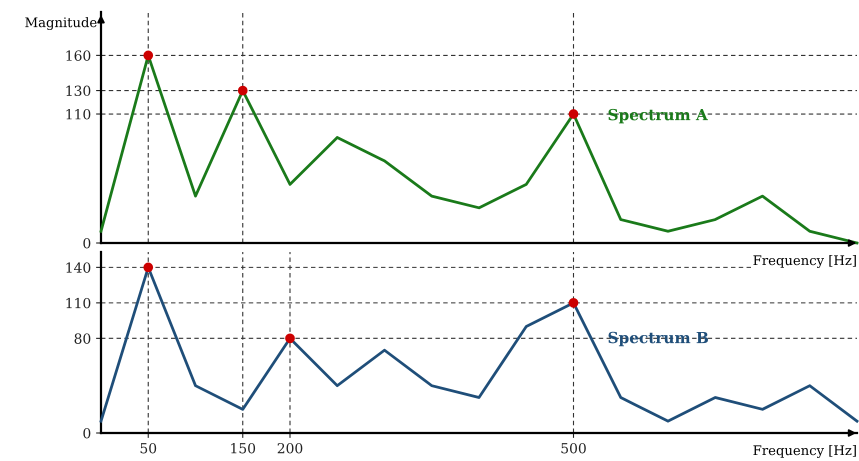  Describe the element at coordinates (78, 55) in the screenshot. I see `y-tick-label: 160` at that location.